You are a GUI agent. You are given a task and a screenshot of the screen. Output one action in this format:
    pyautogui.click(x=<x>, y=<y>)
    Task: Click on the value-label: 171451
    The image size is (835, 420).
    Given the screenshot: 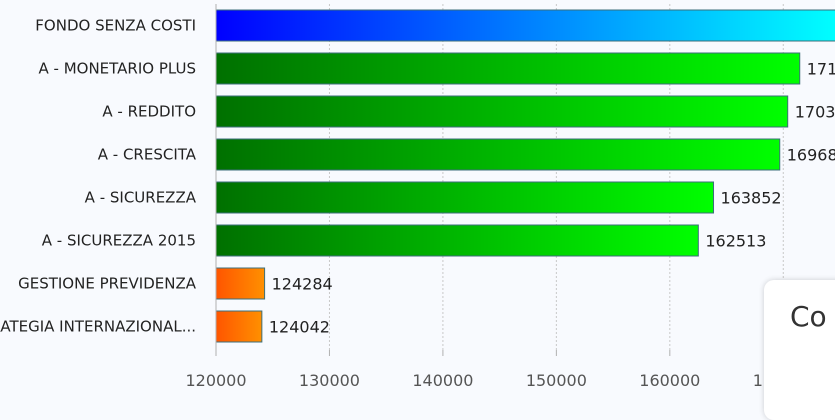 What is the action you would take?
    pyautogui.click(x=821, y=69)
    